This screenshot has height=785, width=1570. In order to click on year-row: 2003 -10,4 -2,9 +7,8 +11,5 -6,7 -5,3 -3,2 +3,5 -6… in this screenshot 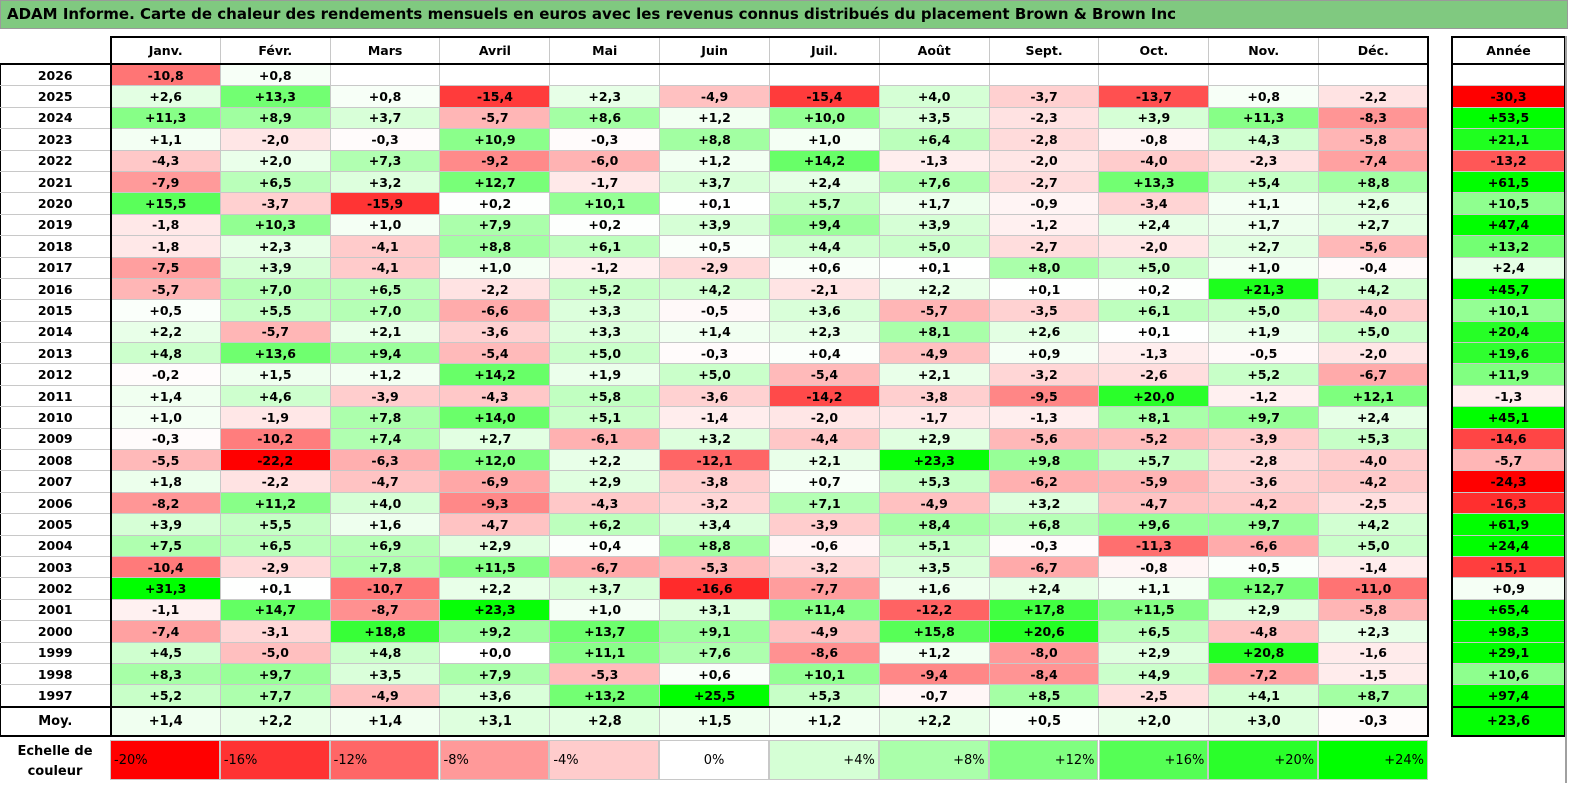, I will do `click(715, 567)`.